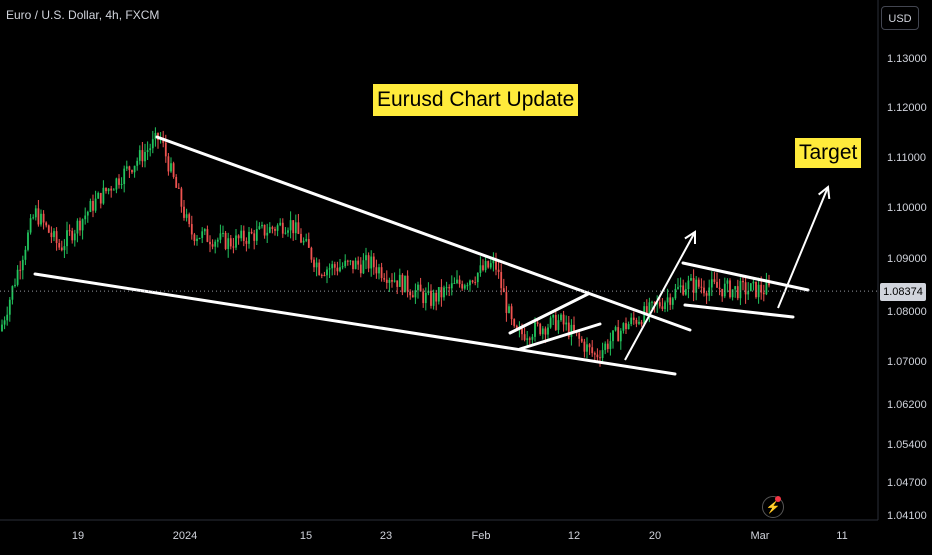 This screenshot has width=932, height=555. What do you see at coordinates (907, 259) in the screenshot?
I see `y-tick-label: 1.09000` at bounding box center [907, 259].